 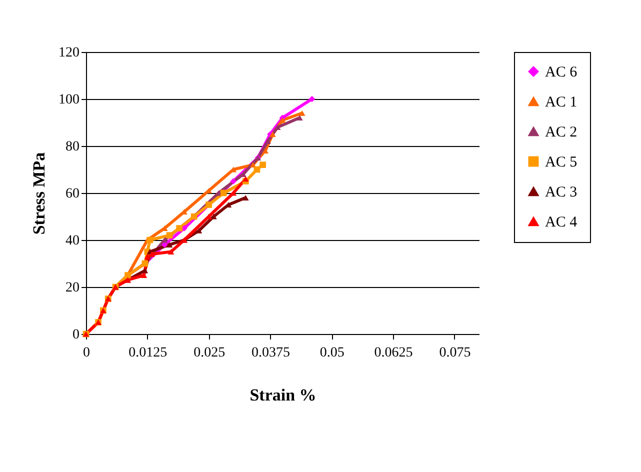 What do you see at coordinates (73, 194) in the screenshot?
I see `y-tick-label: 60` at bounding box center [73, 194].